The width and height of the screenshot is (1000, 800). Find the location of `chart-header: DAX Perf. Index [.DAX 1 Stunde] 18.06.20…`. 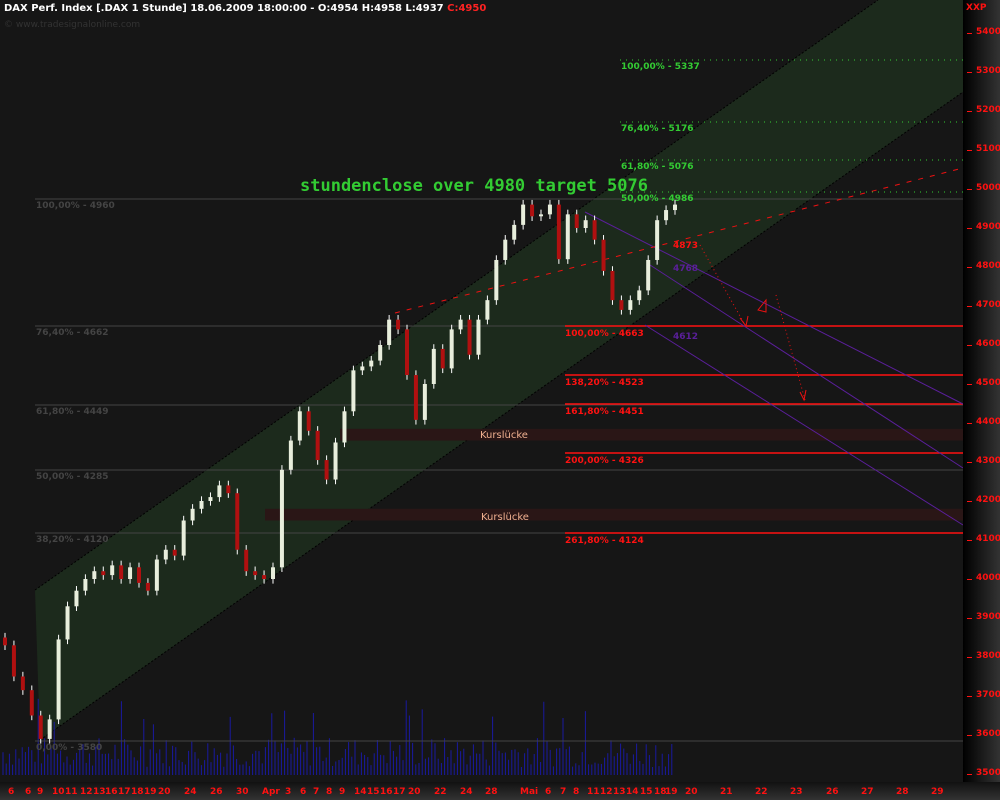

chart-header: DAX Perf. Index [.DAX 1 Stunde] 18.06.20… is located at coordinates (245, 8).